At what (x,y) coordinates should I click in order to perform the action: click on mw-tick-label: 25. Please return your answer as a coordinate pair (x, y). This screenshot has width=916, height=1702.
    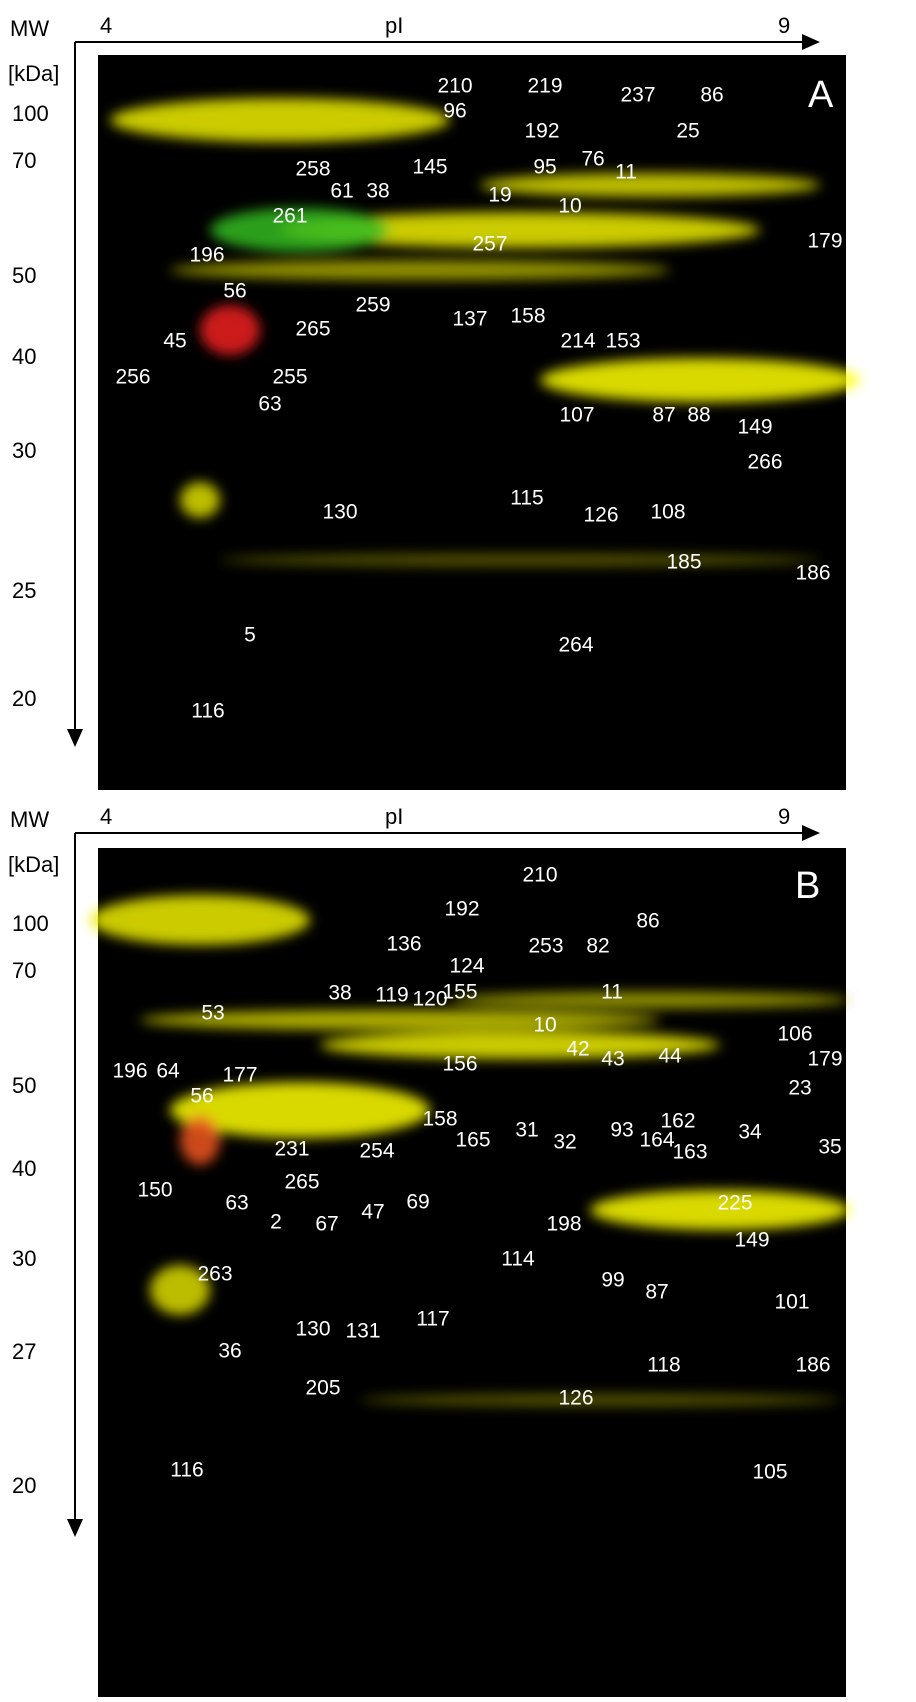
    Looking at the image, I should click on (24, 590).